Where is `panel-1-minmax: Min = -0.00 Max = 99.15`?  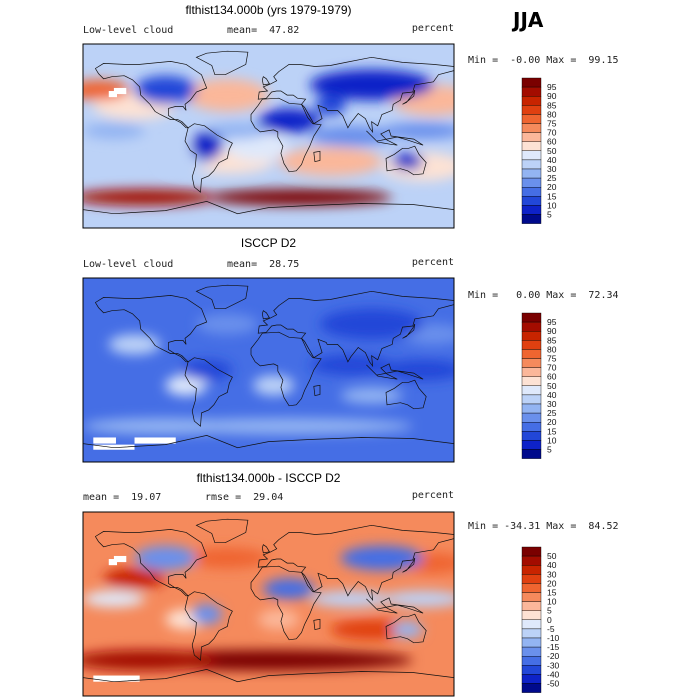
panel-1-minmax: Min = -0.00 Max = 99.15 is located at coordinates (543, 60).